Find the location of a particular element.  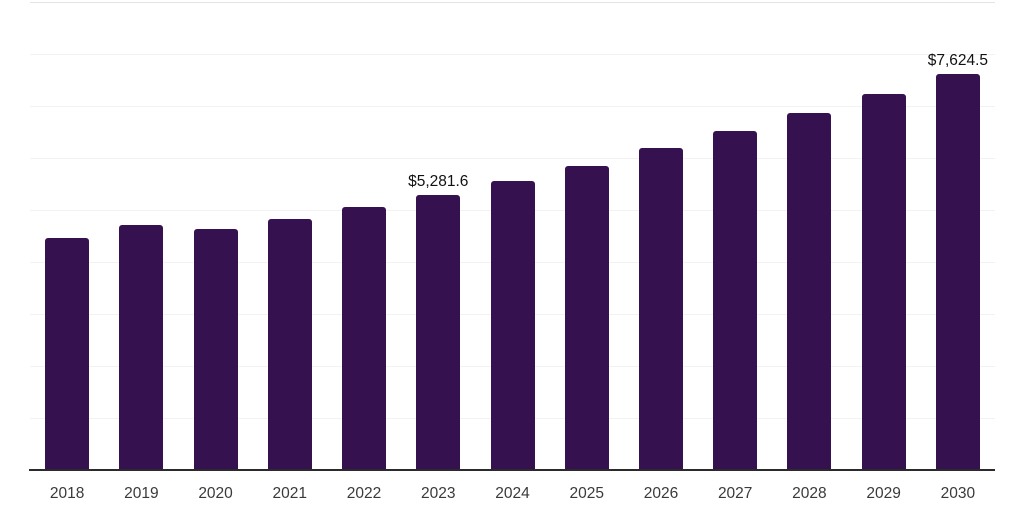

x-tick-2025: 2025 is located at coordinates (586, 493).